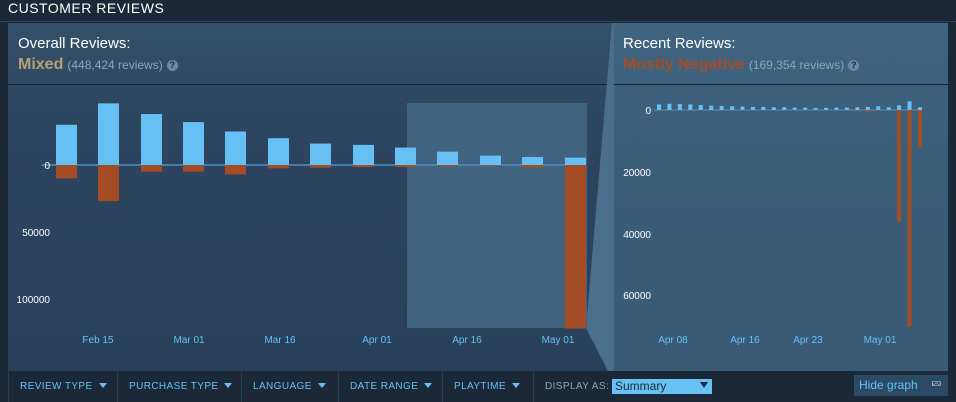 The width and height of the screenshot is (956, 402). Describe the element at coordinates (74, 43) in the screenshot. I see `overall-reviews-label: Overall Reviews:` at that location.